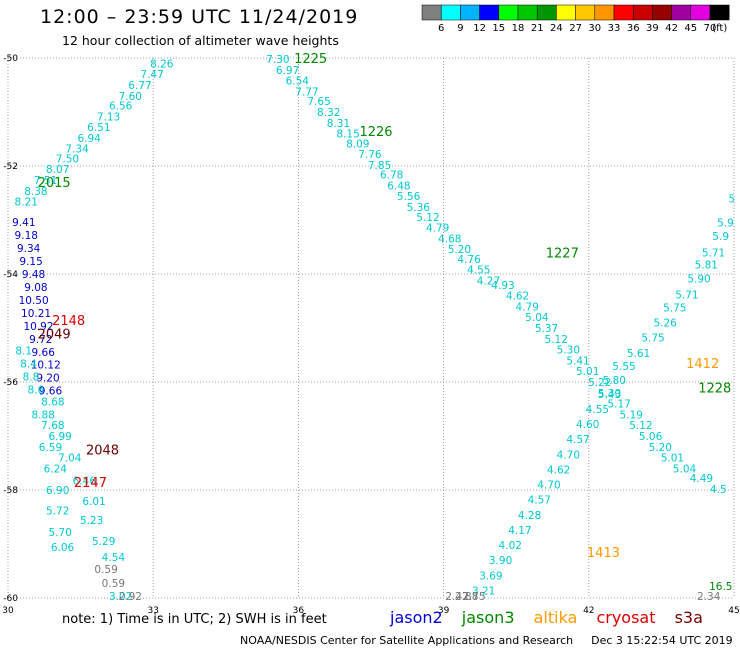 The image size is (740, 650). Describe the element at coordinates (718, 490) in the screenshot. I see `wave-height-value: 4.5` at that location.